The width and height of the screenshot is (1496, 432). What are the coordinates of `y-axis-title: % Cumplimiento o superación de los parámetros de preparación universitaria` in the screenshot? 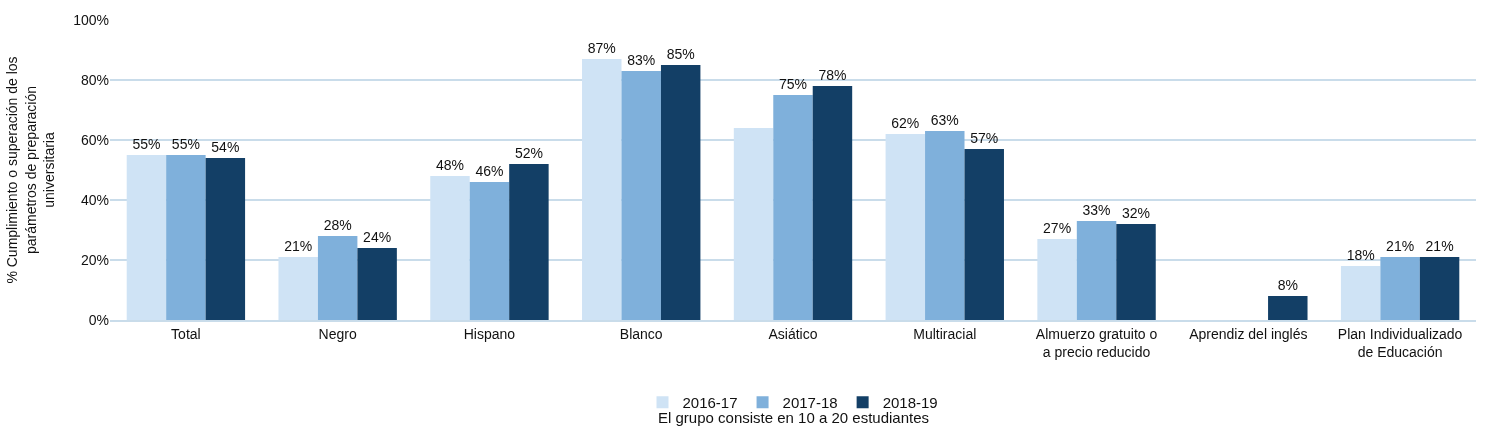 It's located at (30, 170).